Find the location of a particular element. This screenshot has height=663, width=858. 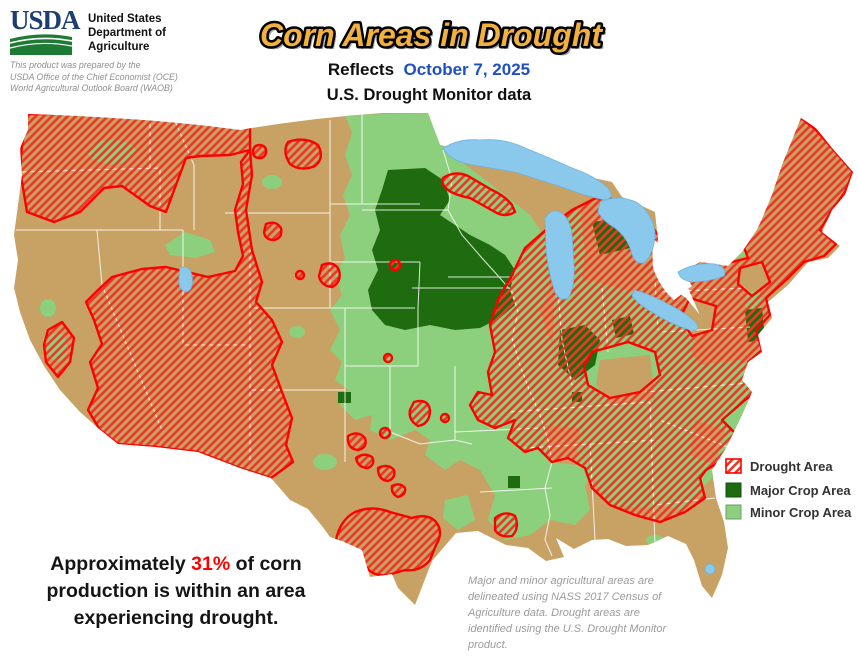

lake-okeechobee is located at coordinates (710, 569).